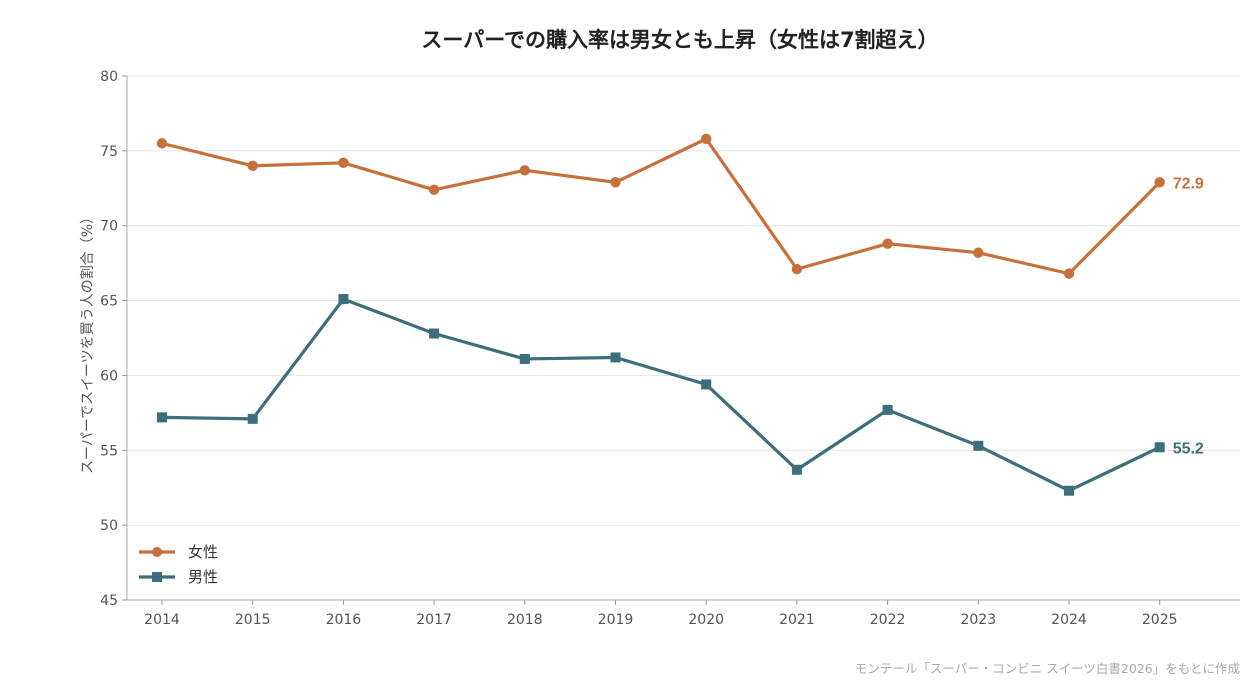 The height and width of the screenshot is (690, 1260). I want to click on y-tick-label: 60, so click(109, 376).